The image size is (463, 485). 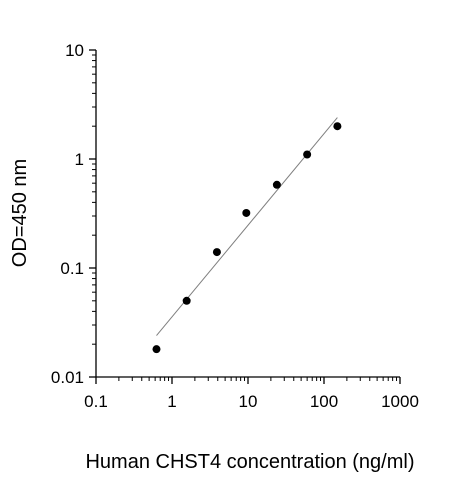 I want to click on x-tick-label: 0.1, so click(x=96, y=401).